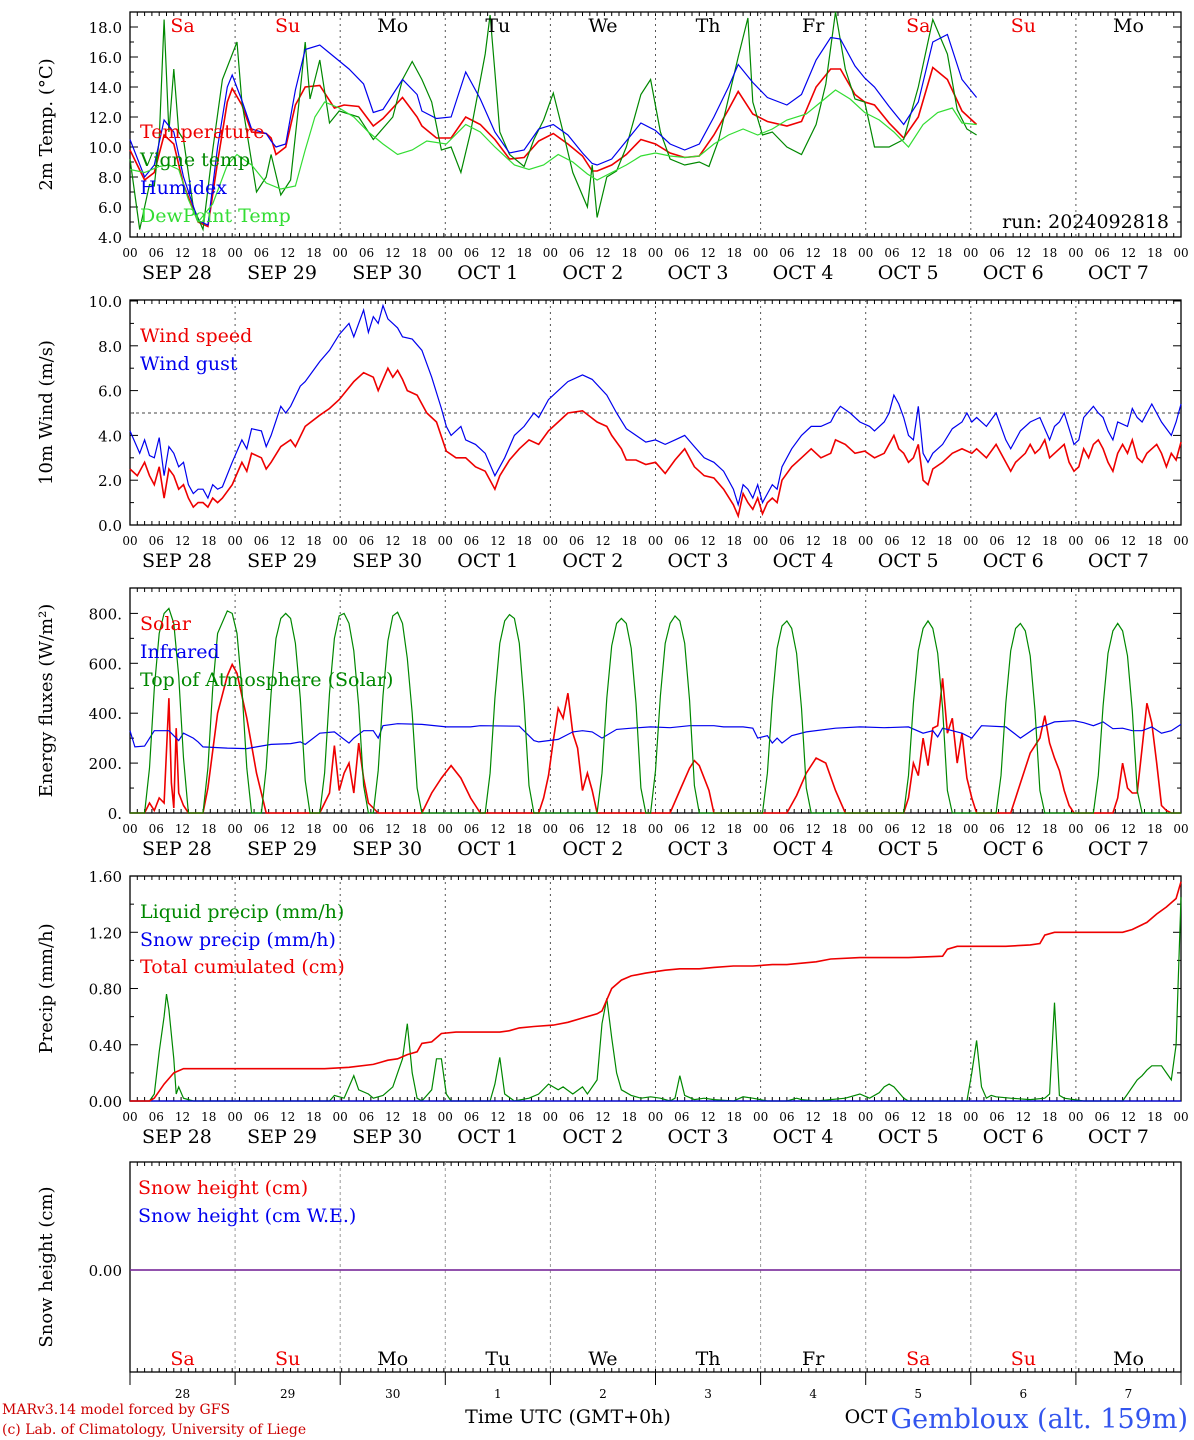 This screenshot has height=1440, width=1194. Describe the element at coordinates (105, 148) in the screenshot. I see `y-tick-label: 10.0` at that location.